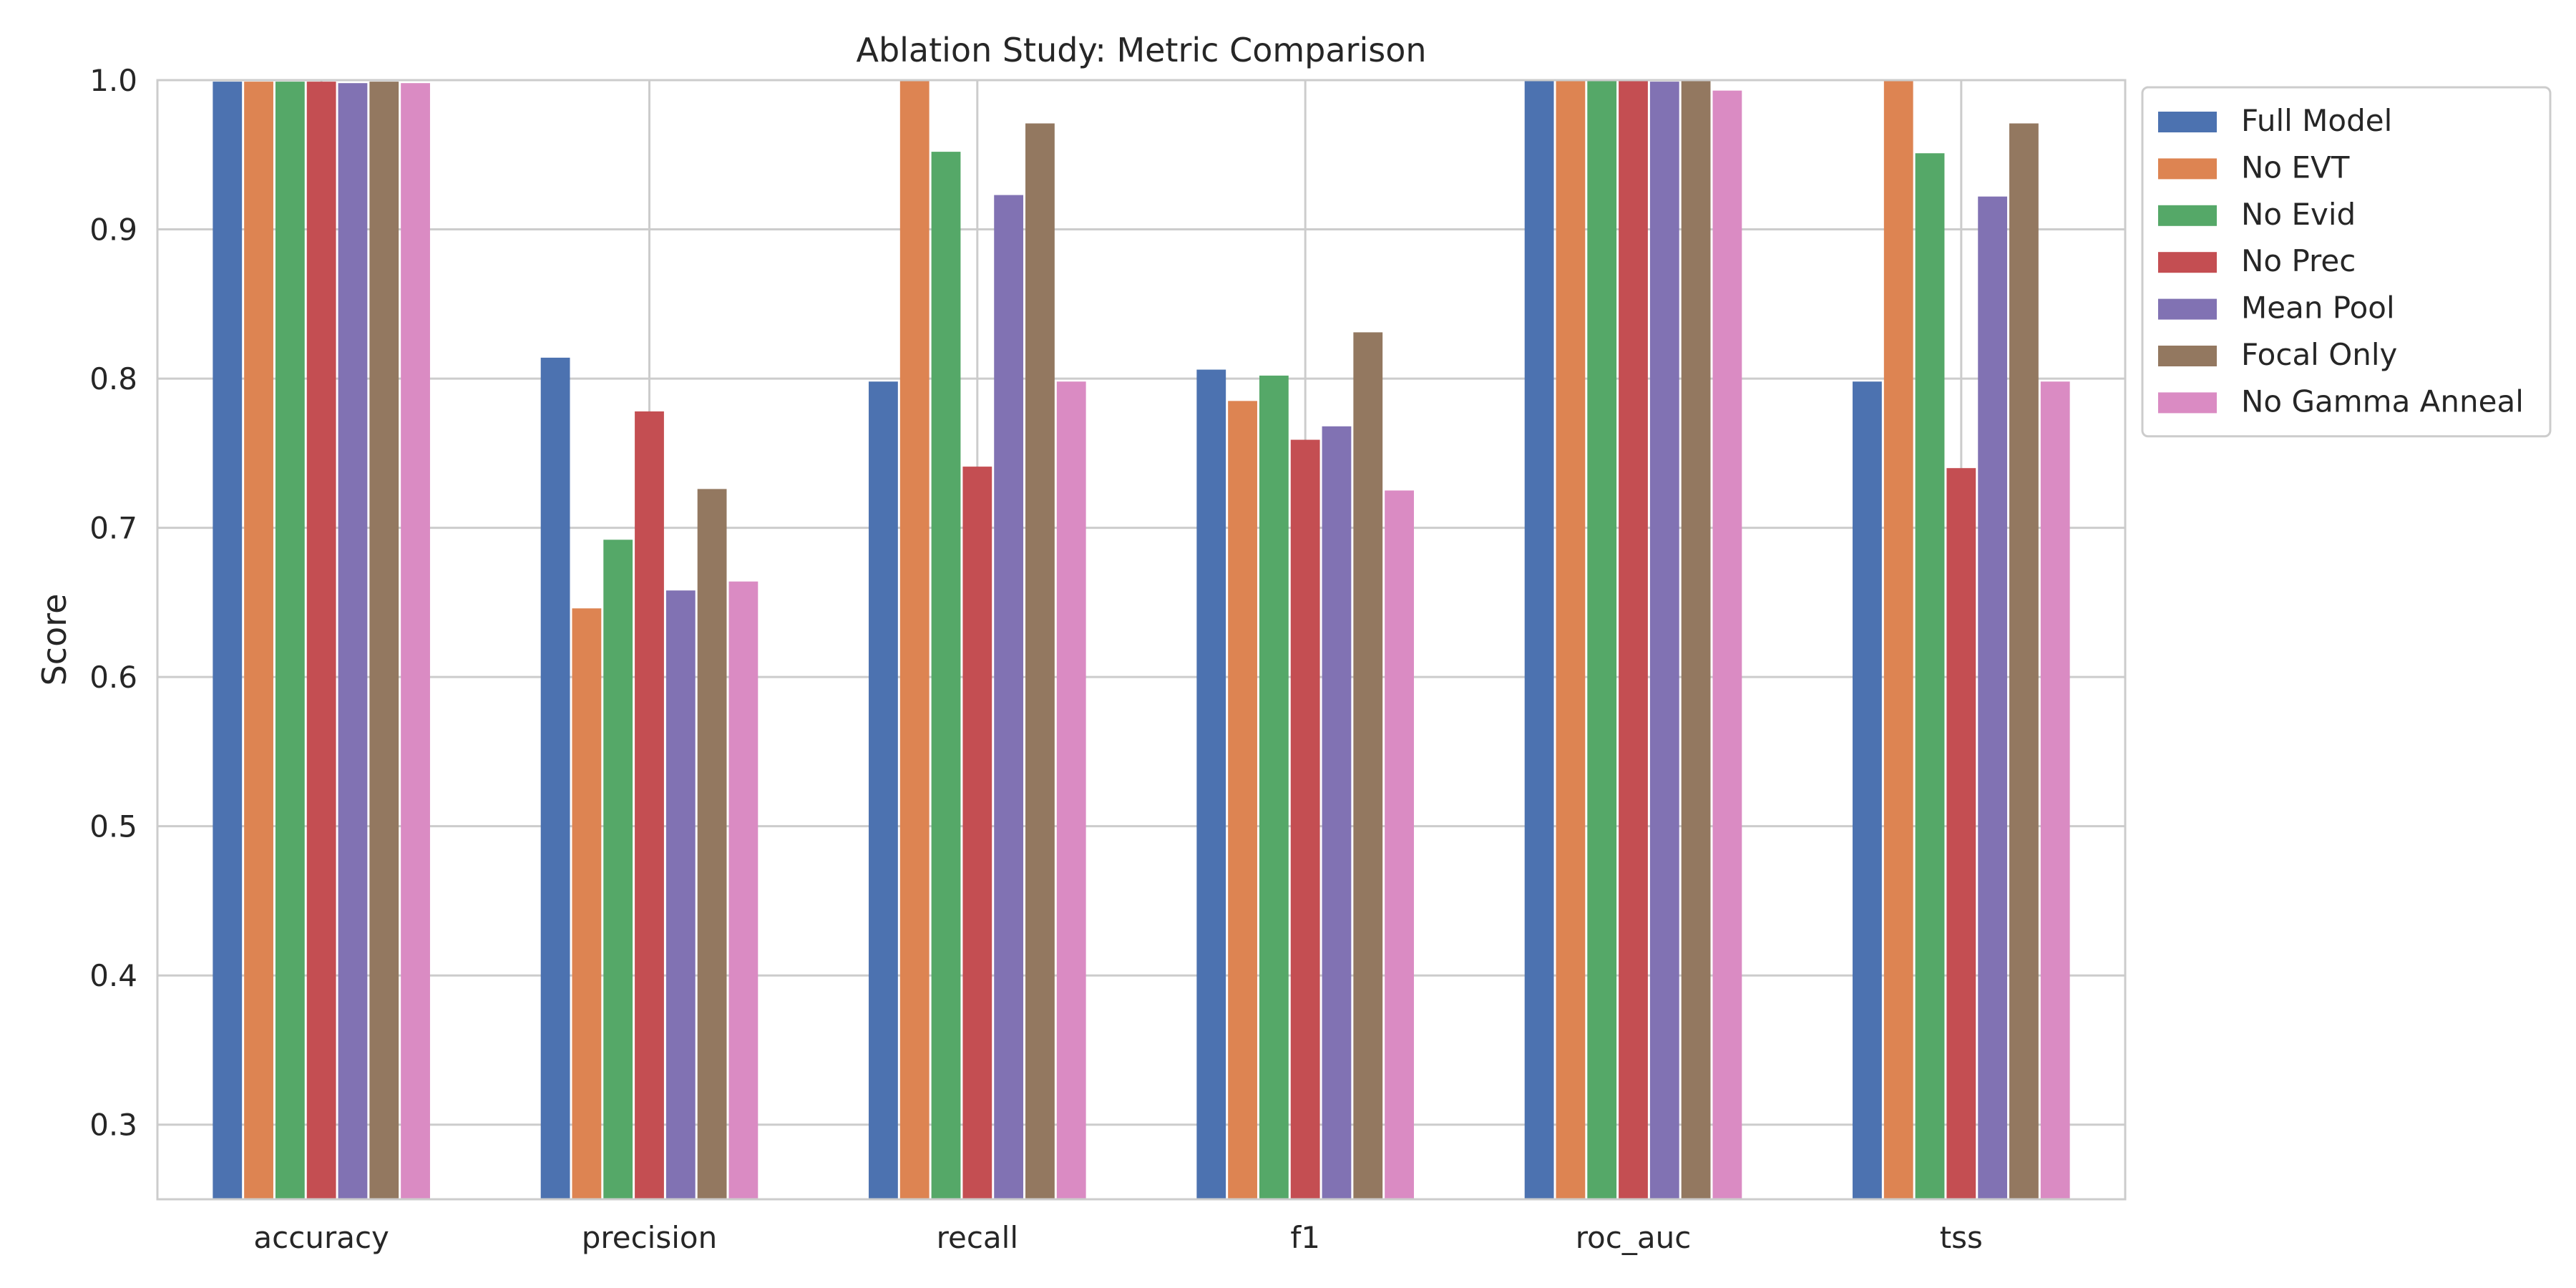 Image resolution: width=2576 pixels, height=1288 pixels. Describe the element at coordinates (113, 378) in the screenshot. I see `y-tick-label: 0.8` at that location.